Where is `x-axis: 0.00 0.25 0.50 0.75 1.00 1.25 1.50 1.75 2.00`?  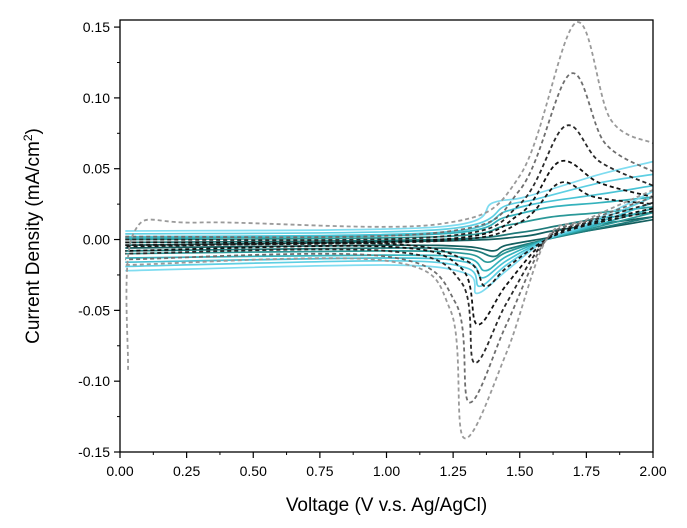
x-axis: 0.00 0.25 0.50 0.75 1.00 1.25 1.50 1.75 2.00 is located at coordinates (386, 465).